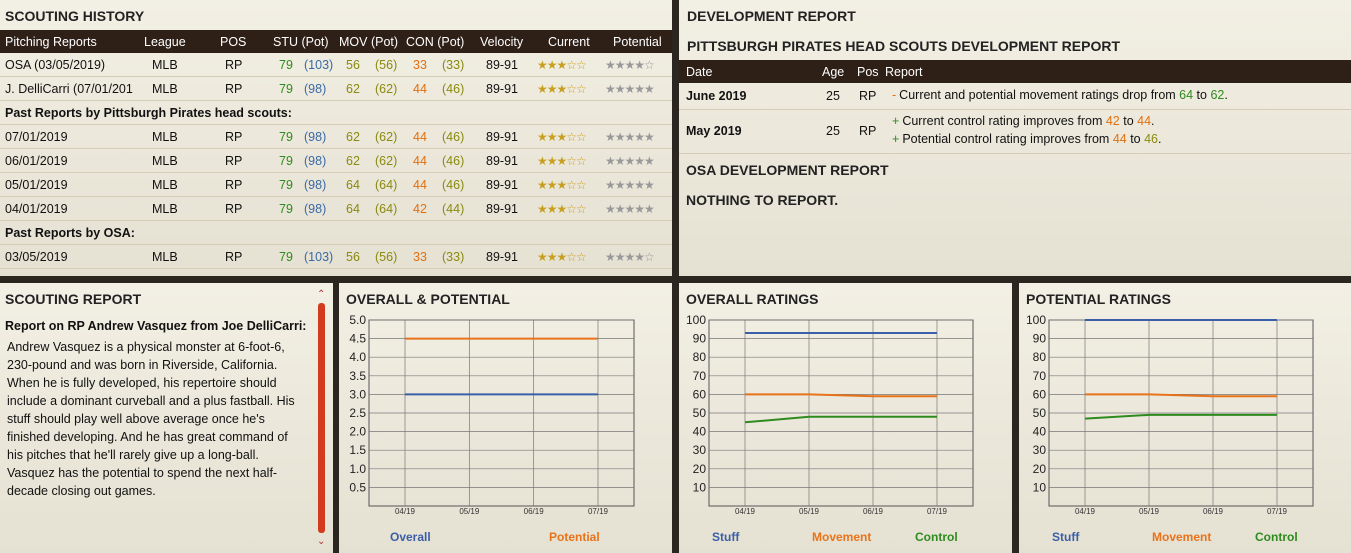 The width and height of the screenshot is (1351, 553). Describe the element at coordinates (165, 42) in the screenshot. I see `history-col-1: League` at that location.